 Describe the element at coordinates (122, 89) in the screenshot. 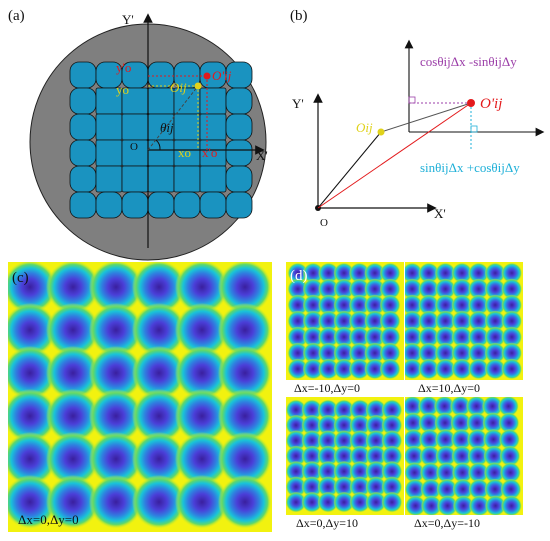

I see `a-yo-label: yo` at that location.